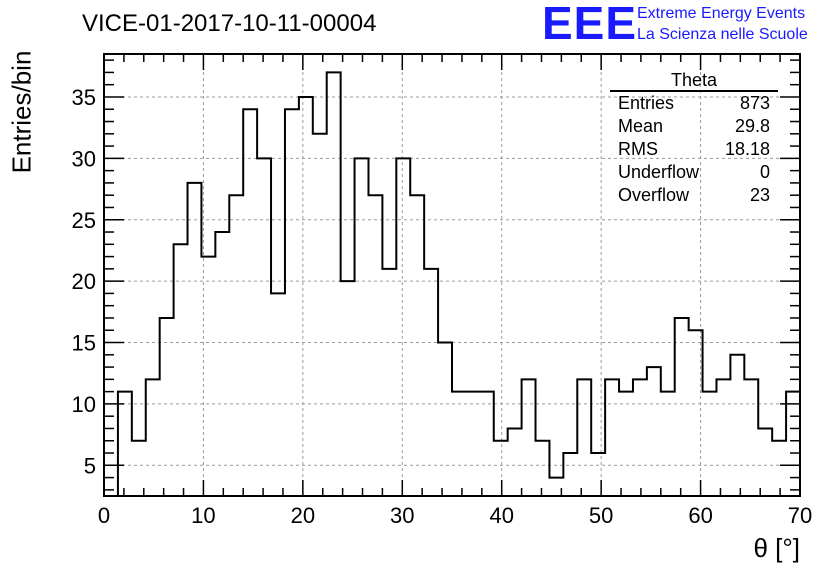 This screenshot has width=836, height=572. What do you see at coordinates (84, 404) in the screenshot?
I see `y-tick-label: 10` at bounding box center [84, 404].